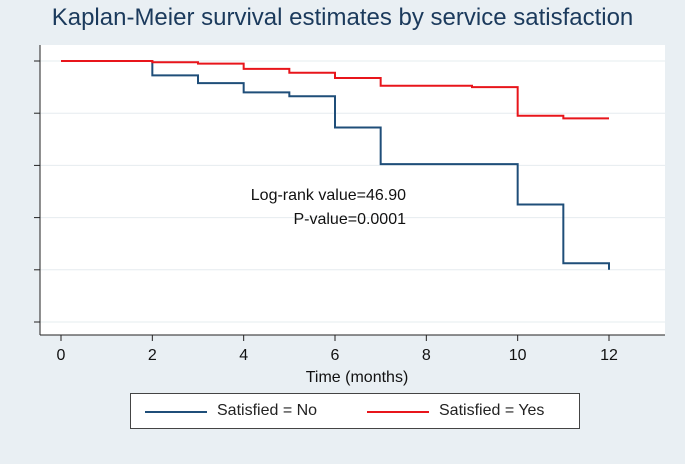 The height and width of the screenshot is (464, 685). Describe the element at coordinates (357, 377) in the screenshot. I see `x-axis-label: Time (months)` at that location.